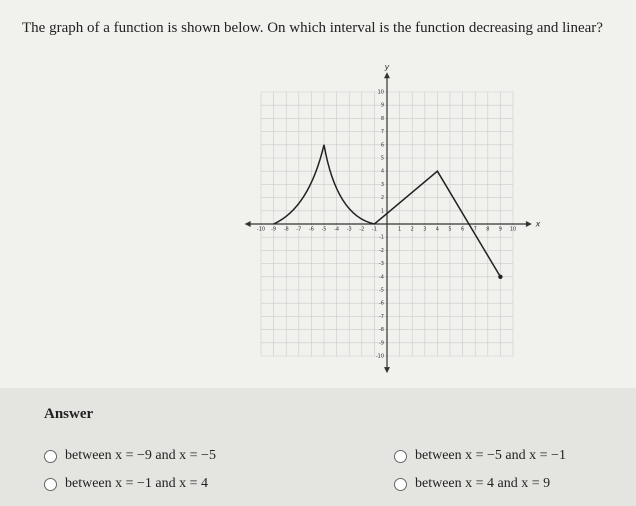 The height and width of the screenshot is (506, 636). I want to click on y-tick-label: -9, so click(381, 343).